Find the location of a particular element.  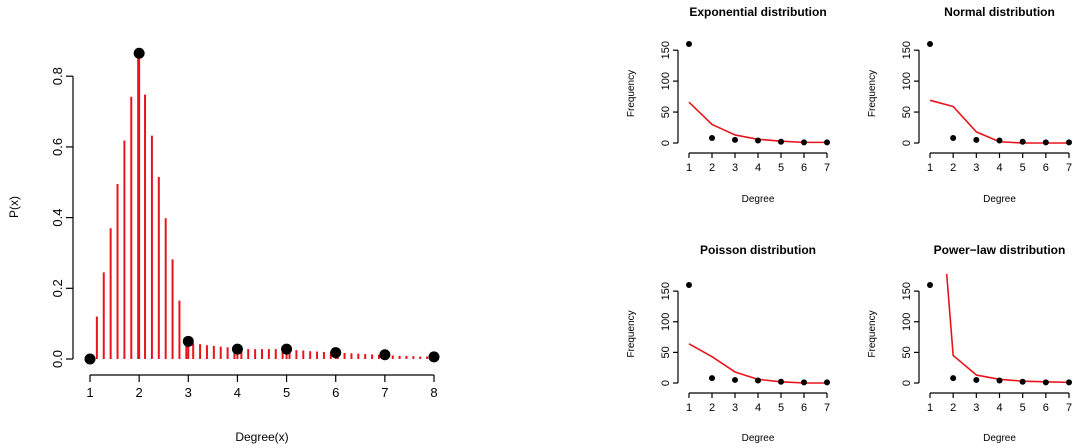

y-tick-label: 0.6 is located at coordinates (57, 147).